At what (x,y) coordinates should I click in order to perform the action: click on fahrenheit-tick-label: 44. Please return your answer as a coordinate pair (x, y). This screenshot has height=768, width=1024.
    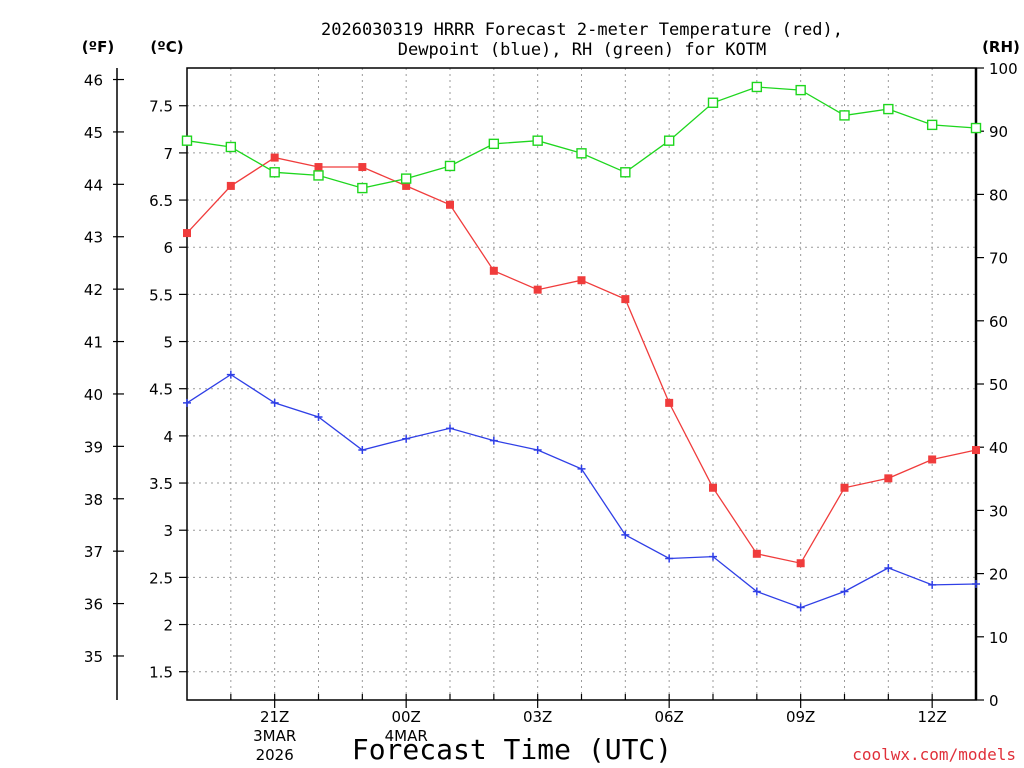
    Looking at the image, I should click on (93, 185).